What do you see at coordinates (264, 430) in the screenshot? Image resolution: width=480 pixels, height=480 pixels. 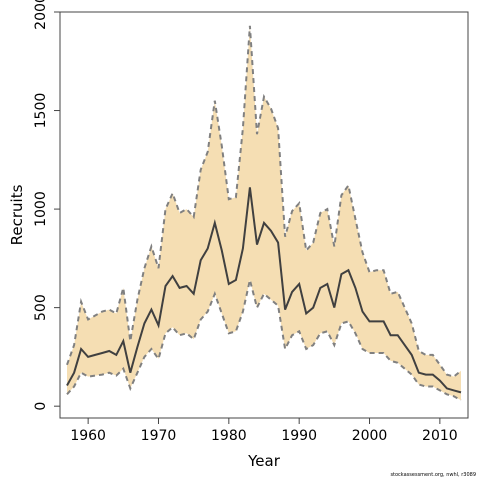 I see `x-axis: 1960 1970 1980 1990 2000 2010` at bounding box center [264, 430].